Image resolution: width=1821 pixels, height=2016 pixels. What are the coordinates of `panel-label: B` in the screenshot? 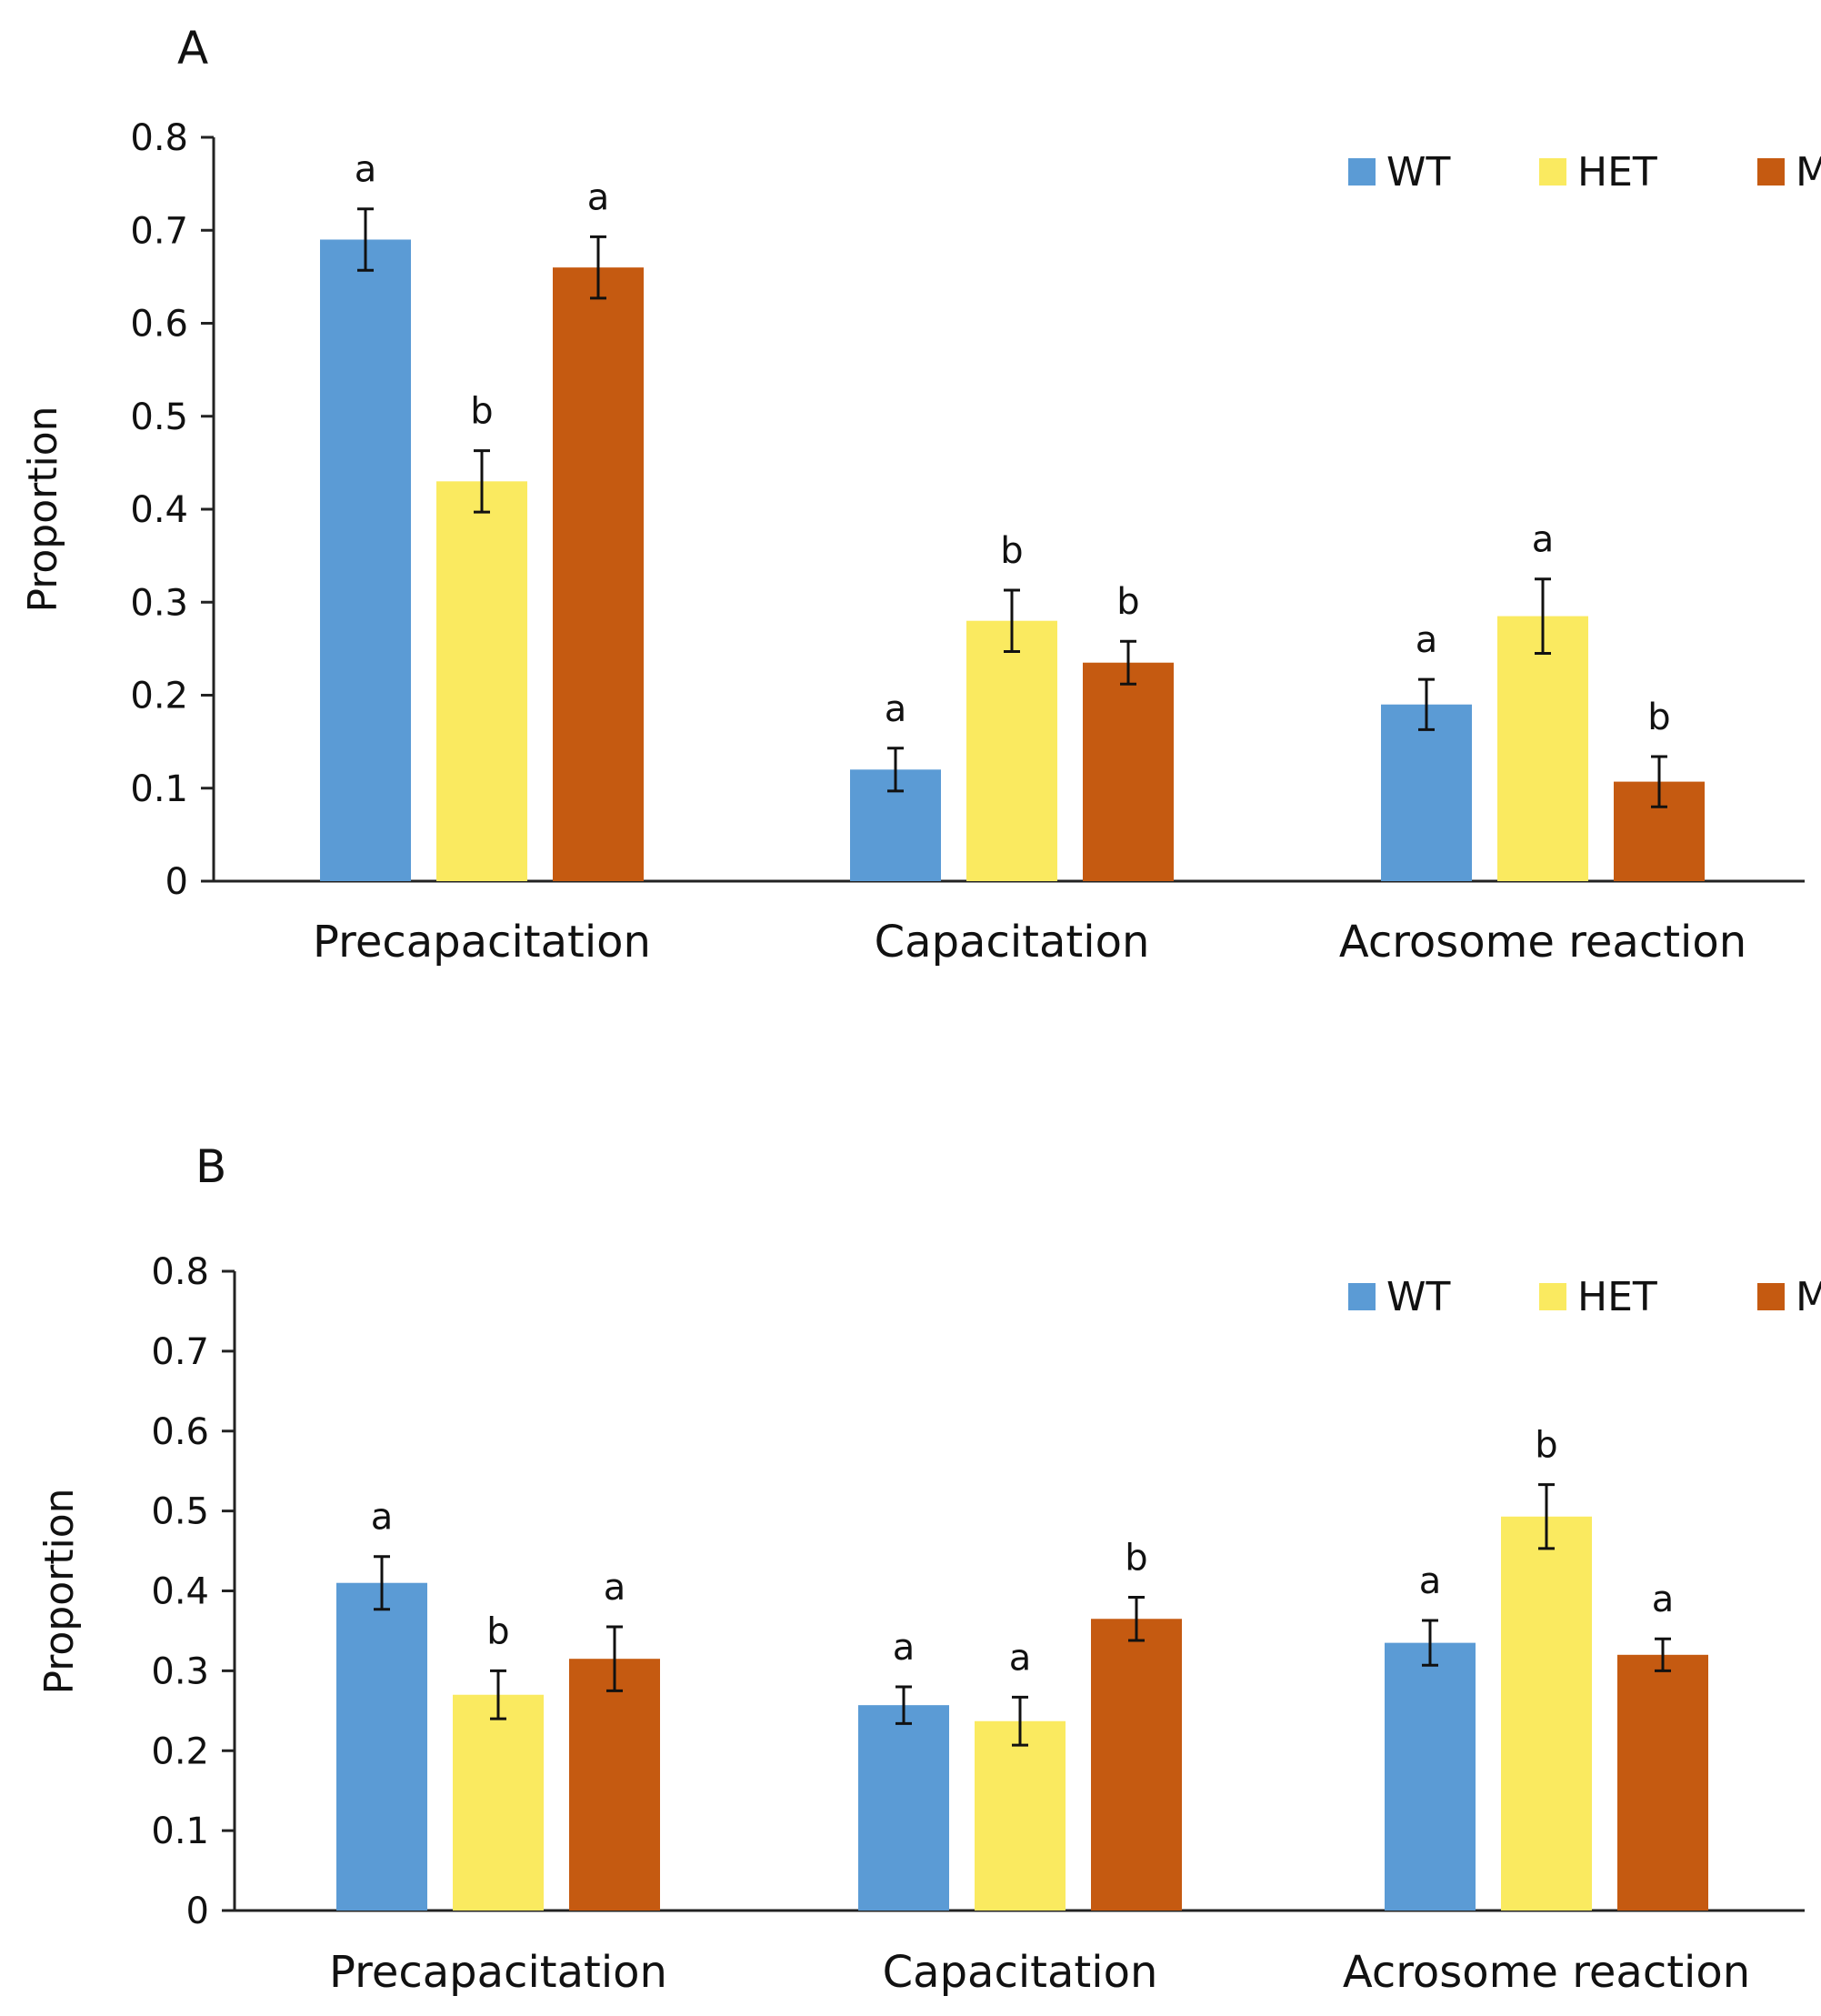 It's located at (210, 1166).